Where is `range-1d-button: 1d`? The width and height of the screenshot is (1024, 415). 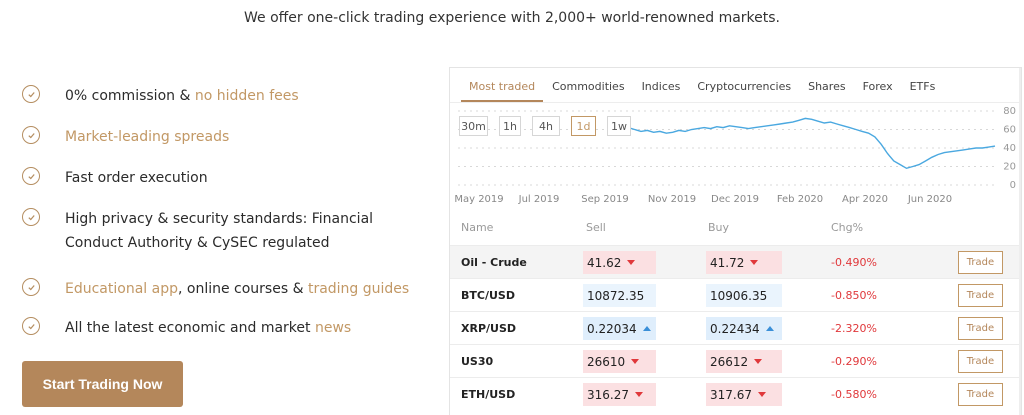
range-1d-button: 1d is located at coordinates (583, 126).